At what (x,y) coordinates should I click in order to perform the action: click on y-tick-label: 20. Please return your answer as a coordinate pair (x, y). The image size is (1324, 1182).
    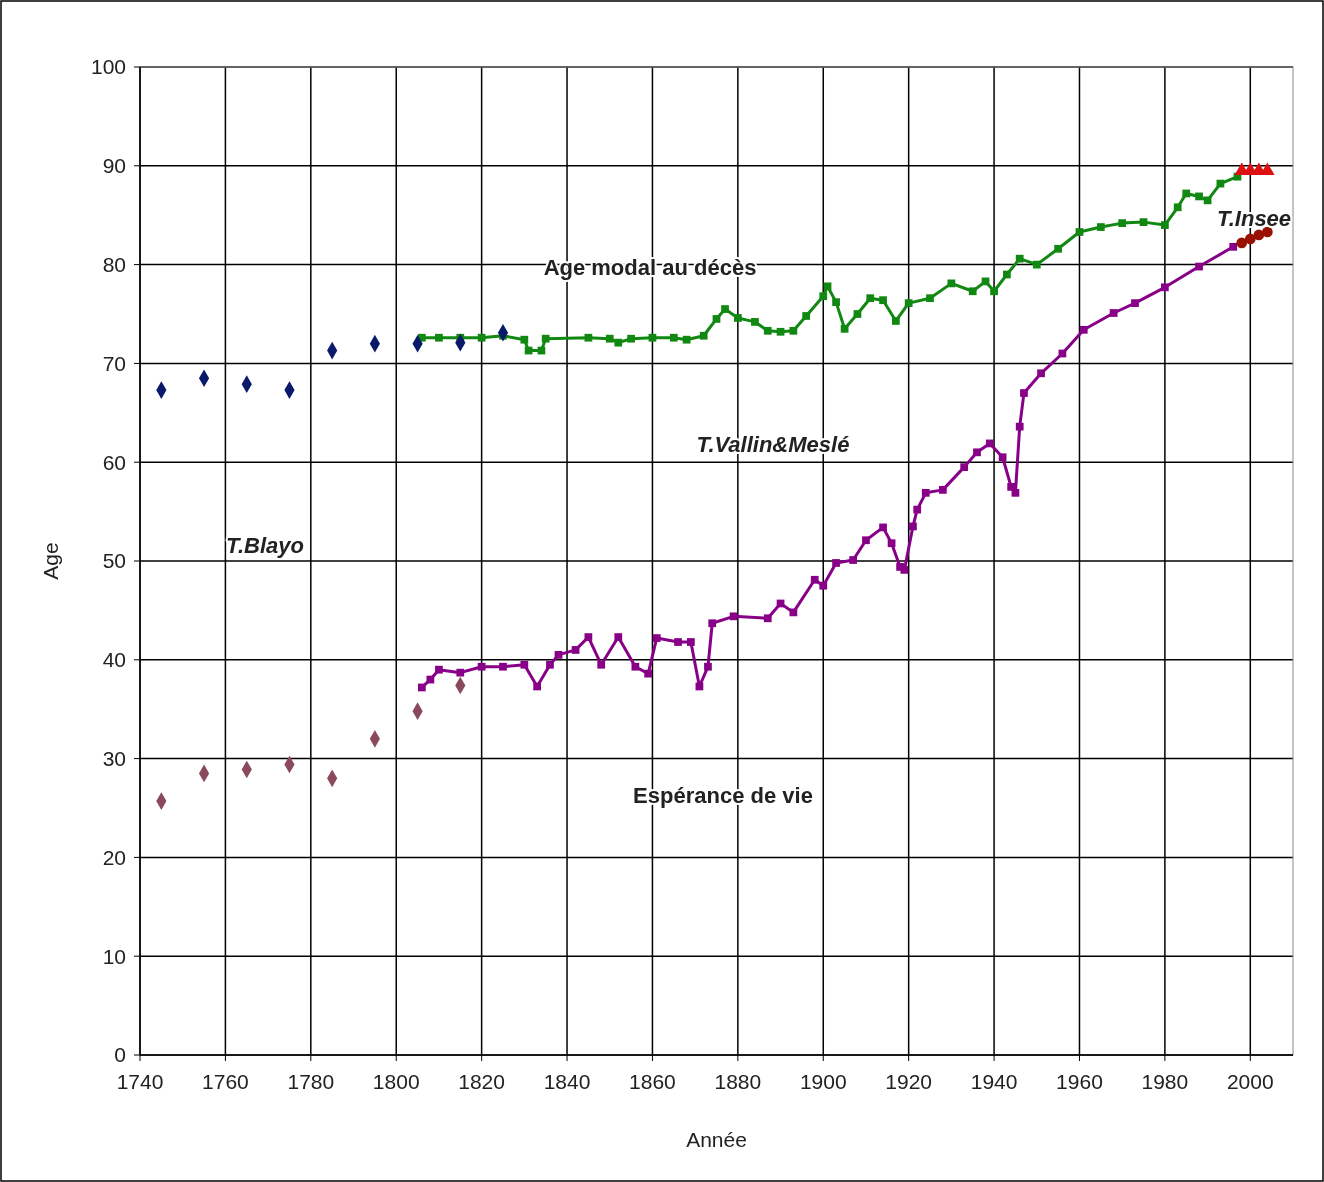
    Looking at the image, I should click on (114, 857).